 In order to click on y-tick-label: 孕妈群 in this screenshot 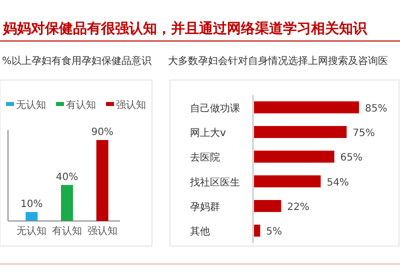, I will do `click(205, 207)`.